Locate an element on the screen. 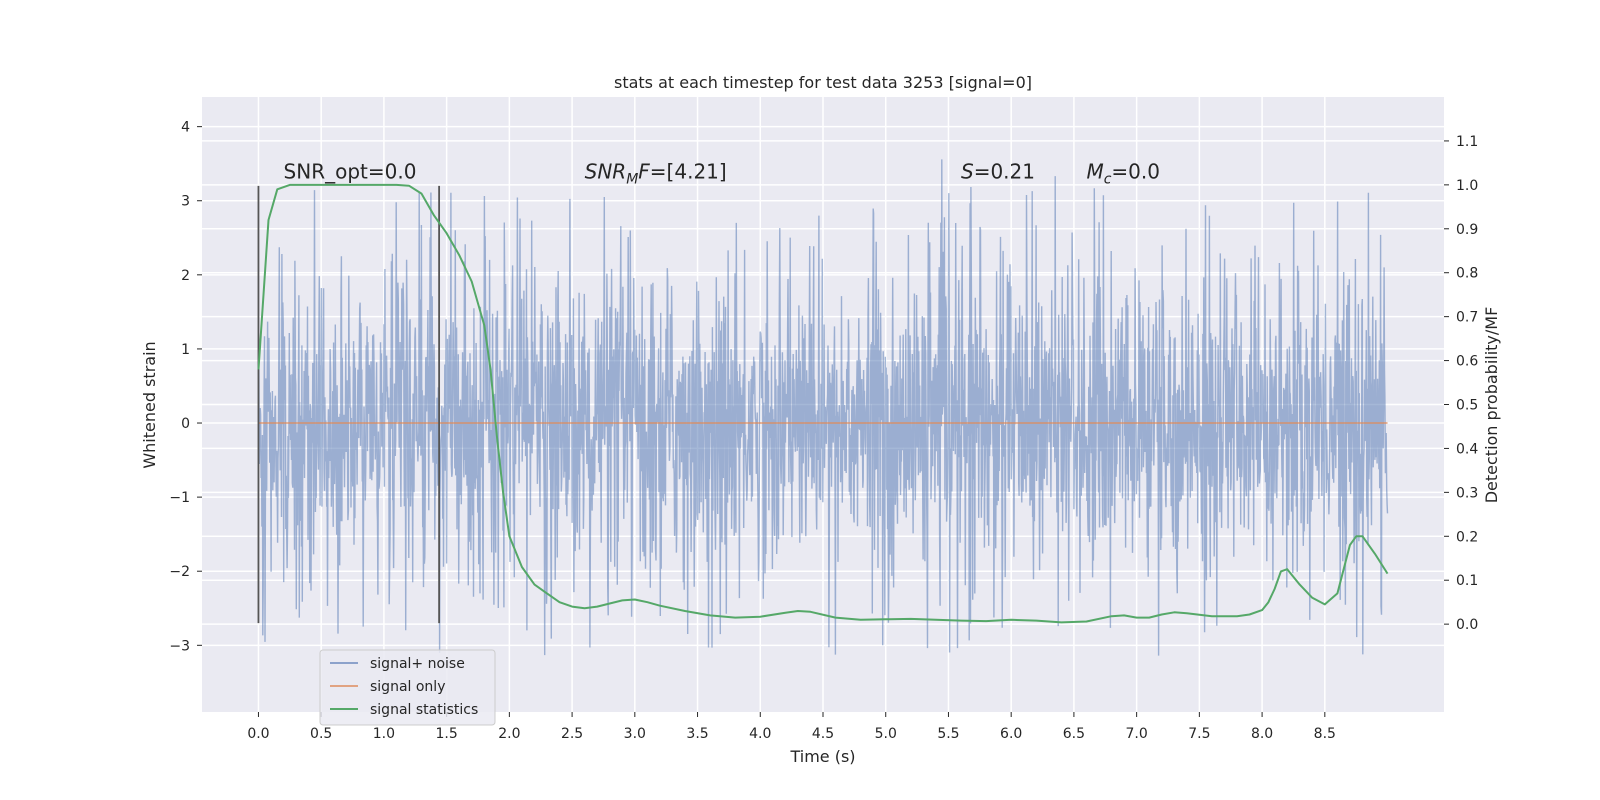 The width and height of the screenshot is (1600, 800). y-tick-label: −2 is located at coordinates (179, 572).